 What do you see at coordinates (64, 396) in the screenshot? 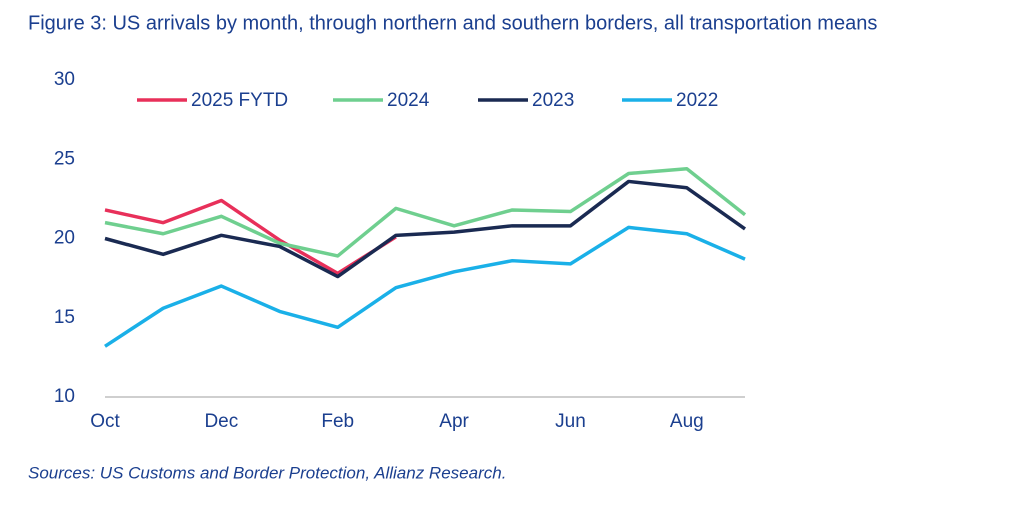
I see `y-tick-label: 10` at bounding box center [64, 396].